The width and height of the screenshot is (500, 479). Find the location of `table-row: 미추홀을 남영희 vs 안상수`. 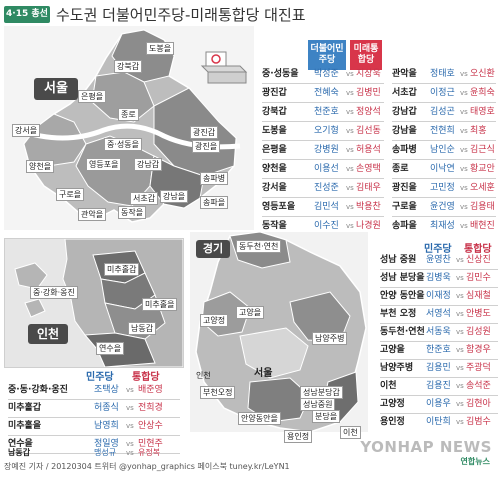

table-row: 미추홀을 남영희 vs 안상수 is located at coordinates (94, 427).